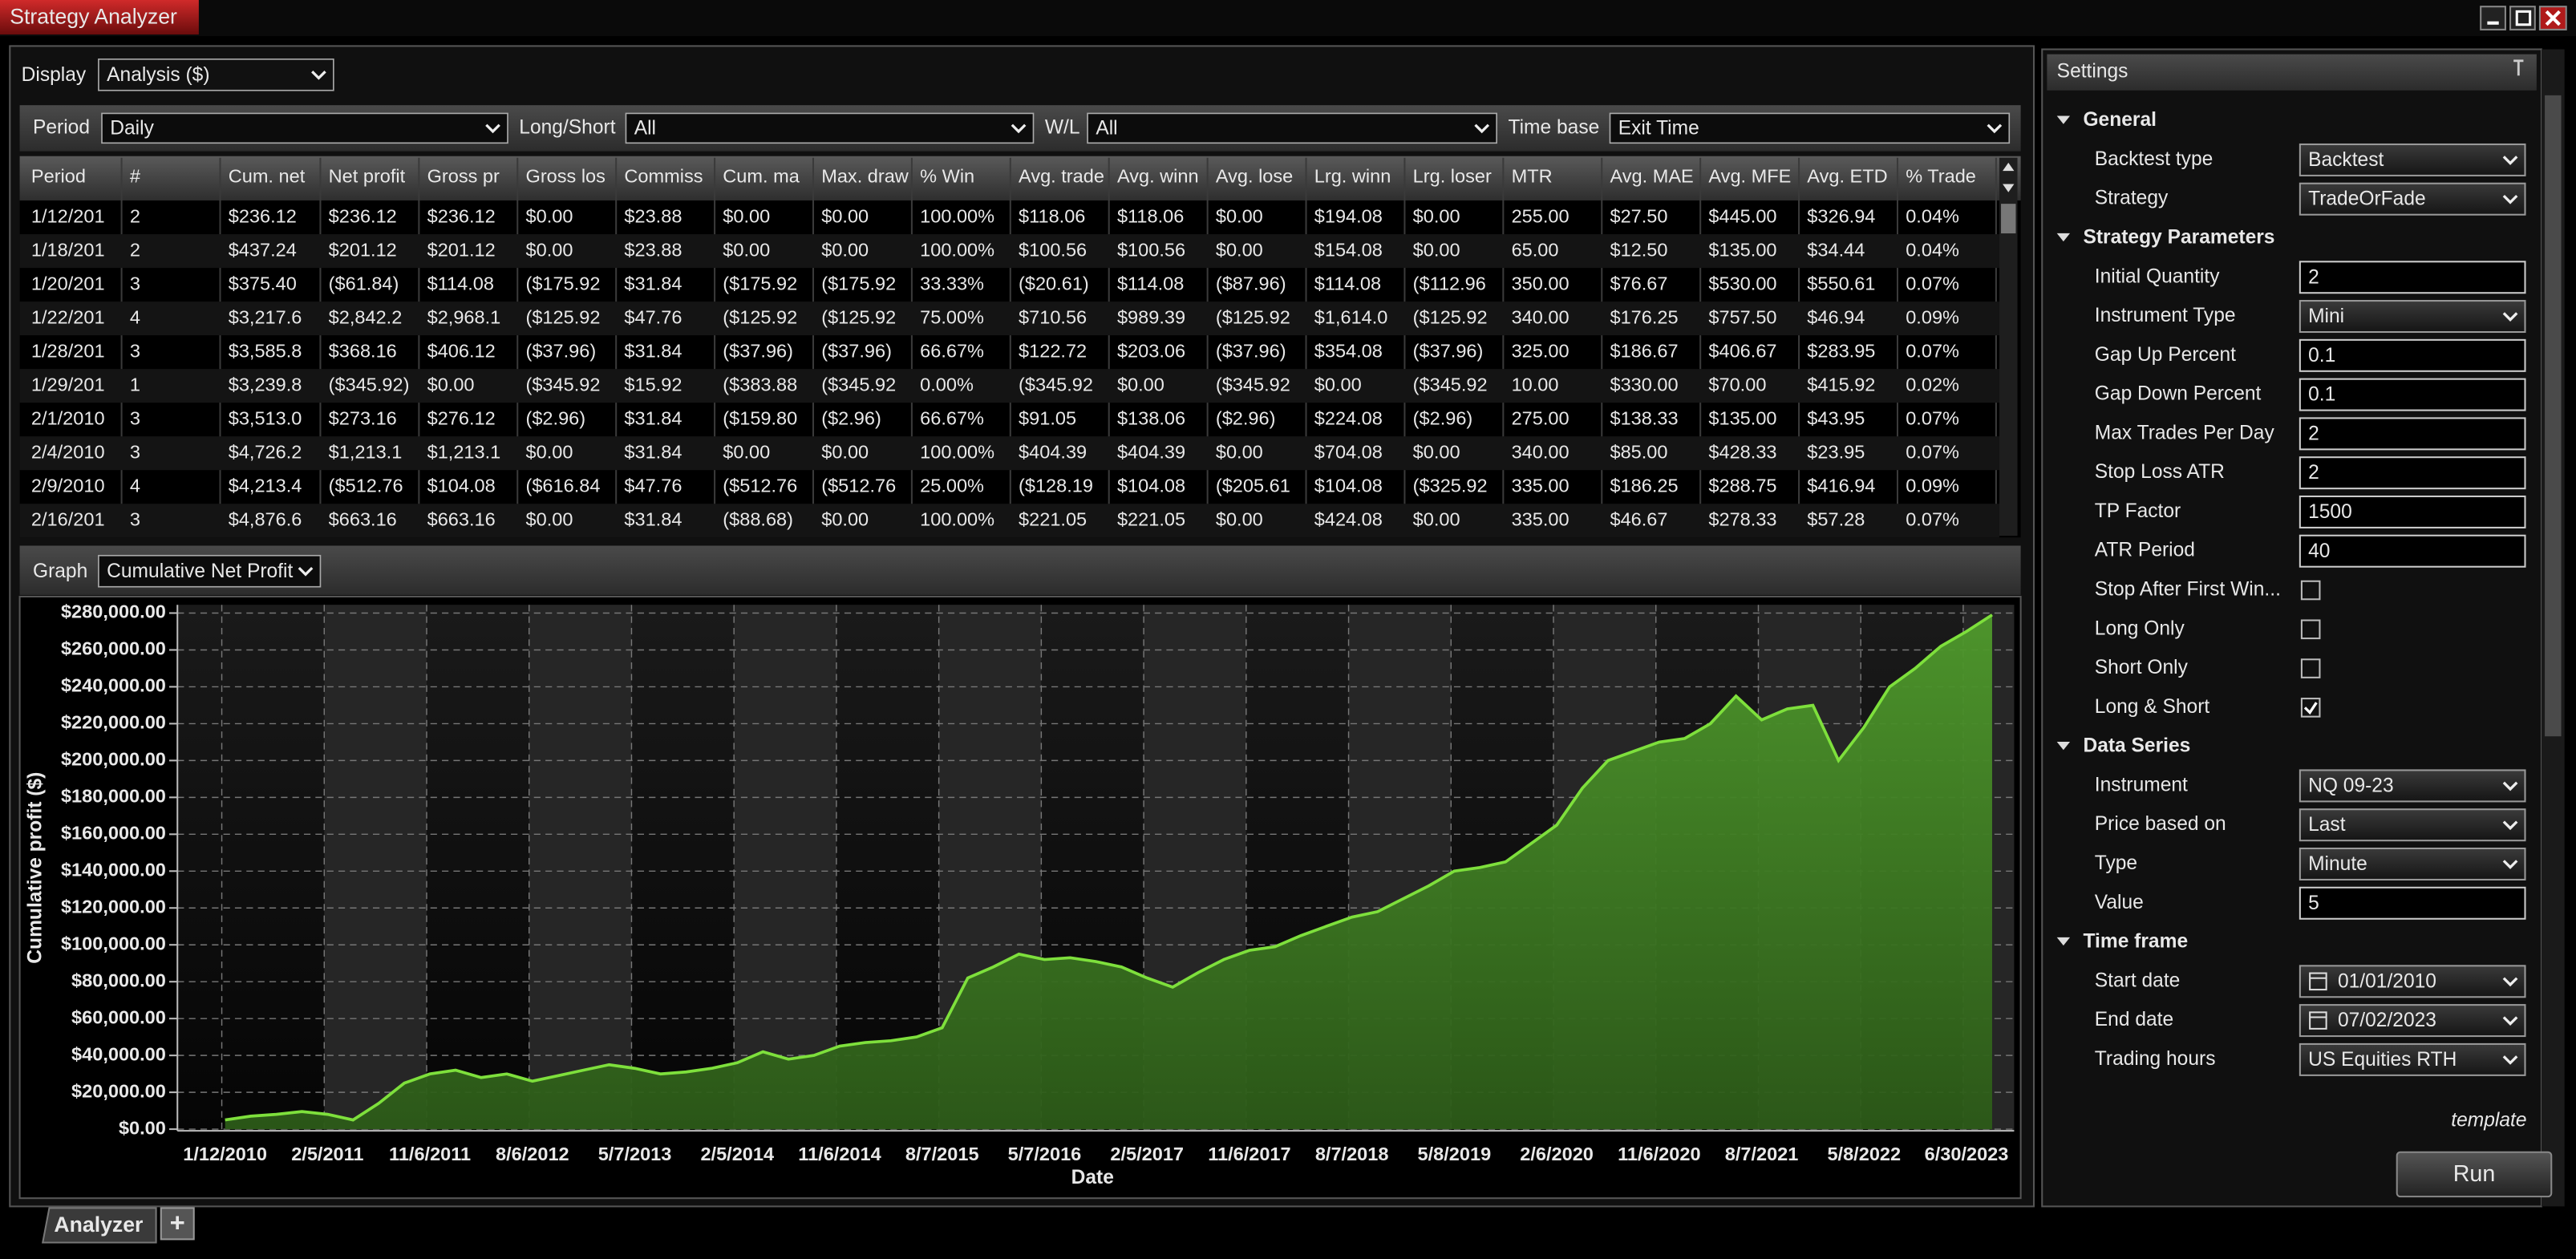 This screenshot has width=2576, height=1259. Describe the element at coordinates (1652, 176) in the screenshot. I see `column-header: Avg. MAE` at that location.